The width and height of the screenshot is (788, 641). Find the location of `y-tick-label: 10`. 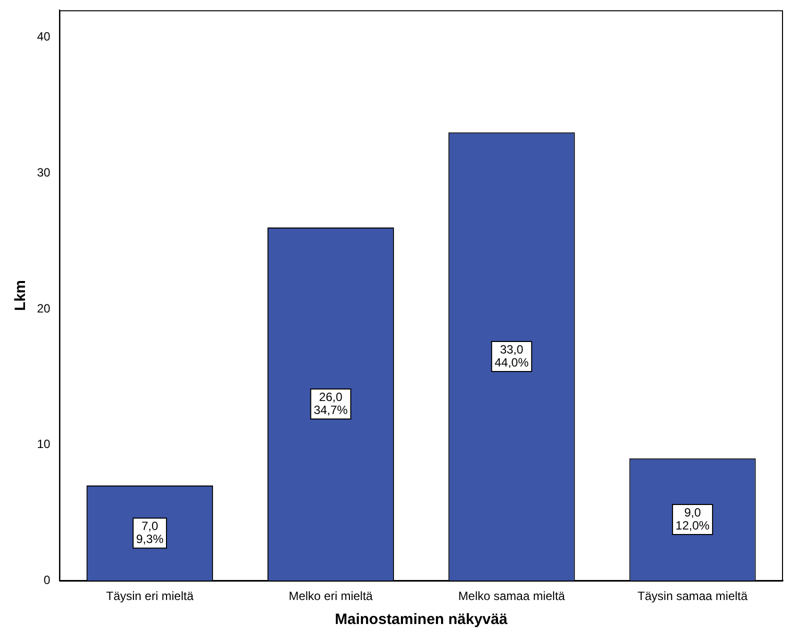

y-tick-label: 10 is located at coordinates (43, 444).